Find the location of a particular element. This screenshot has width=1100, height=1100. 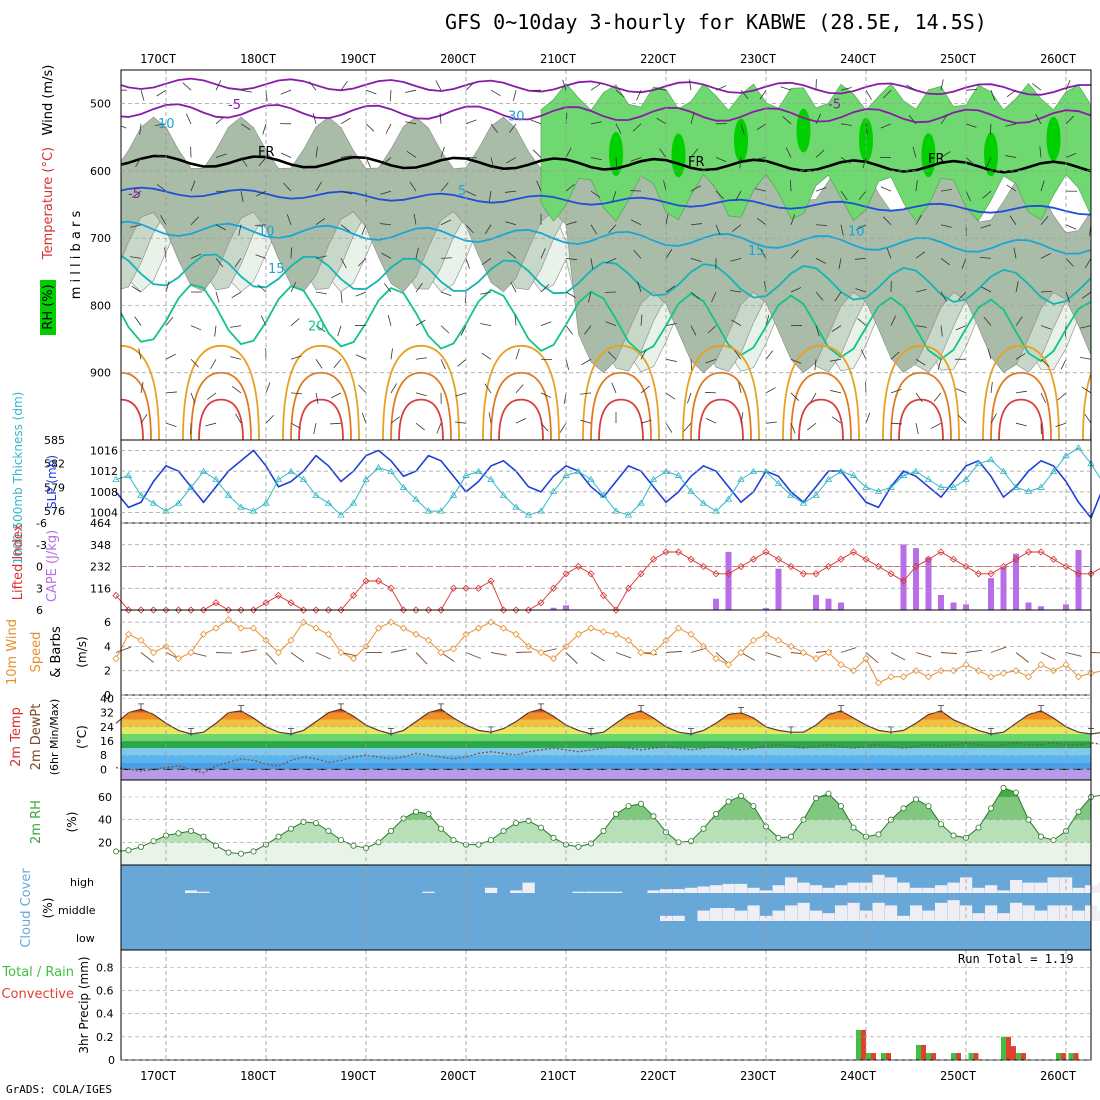

contour-label-10: 10 is located at coordinates (856, 231).